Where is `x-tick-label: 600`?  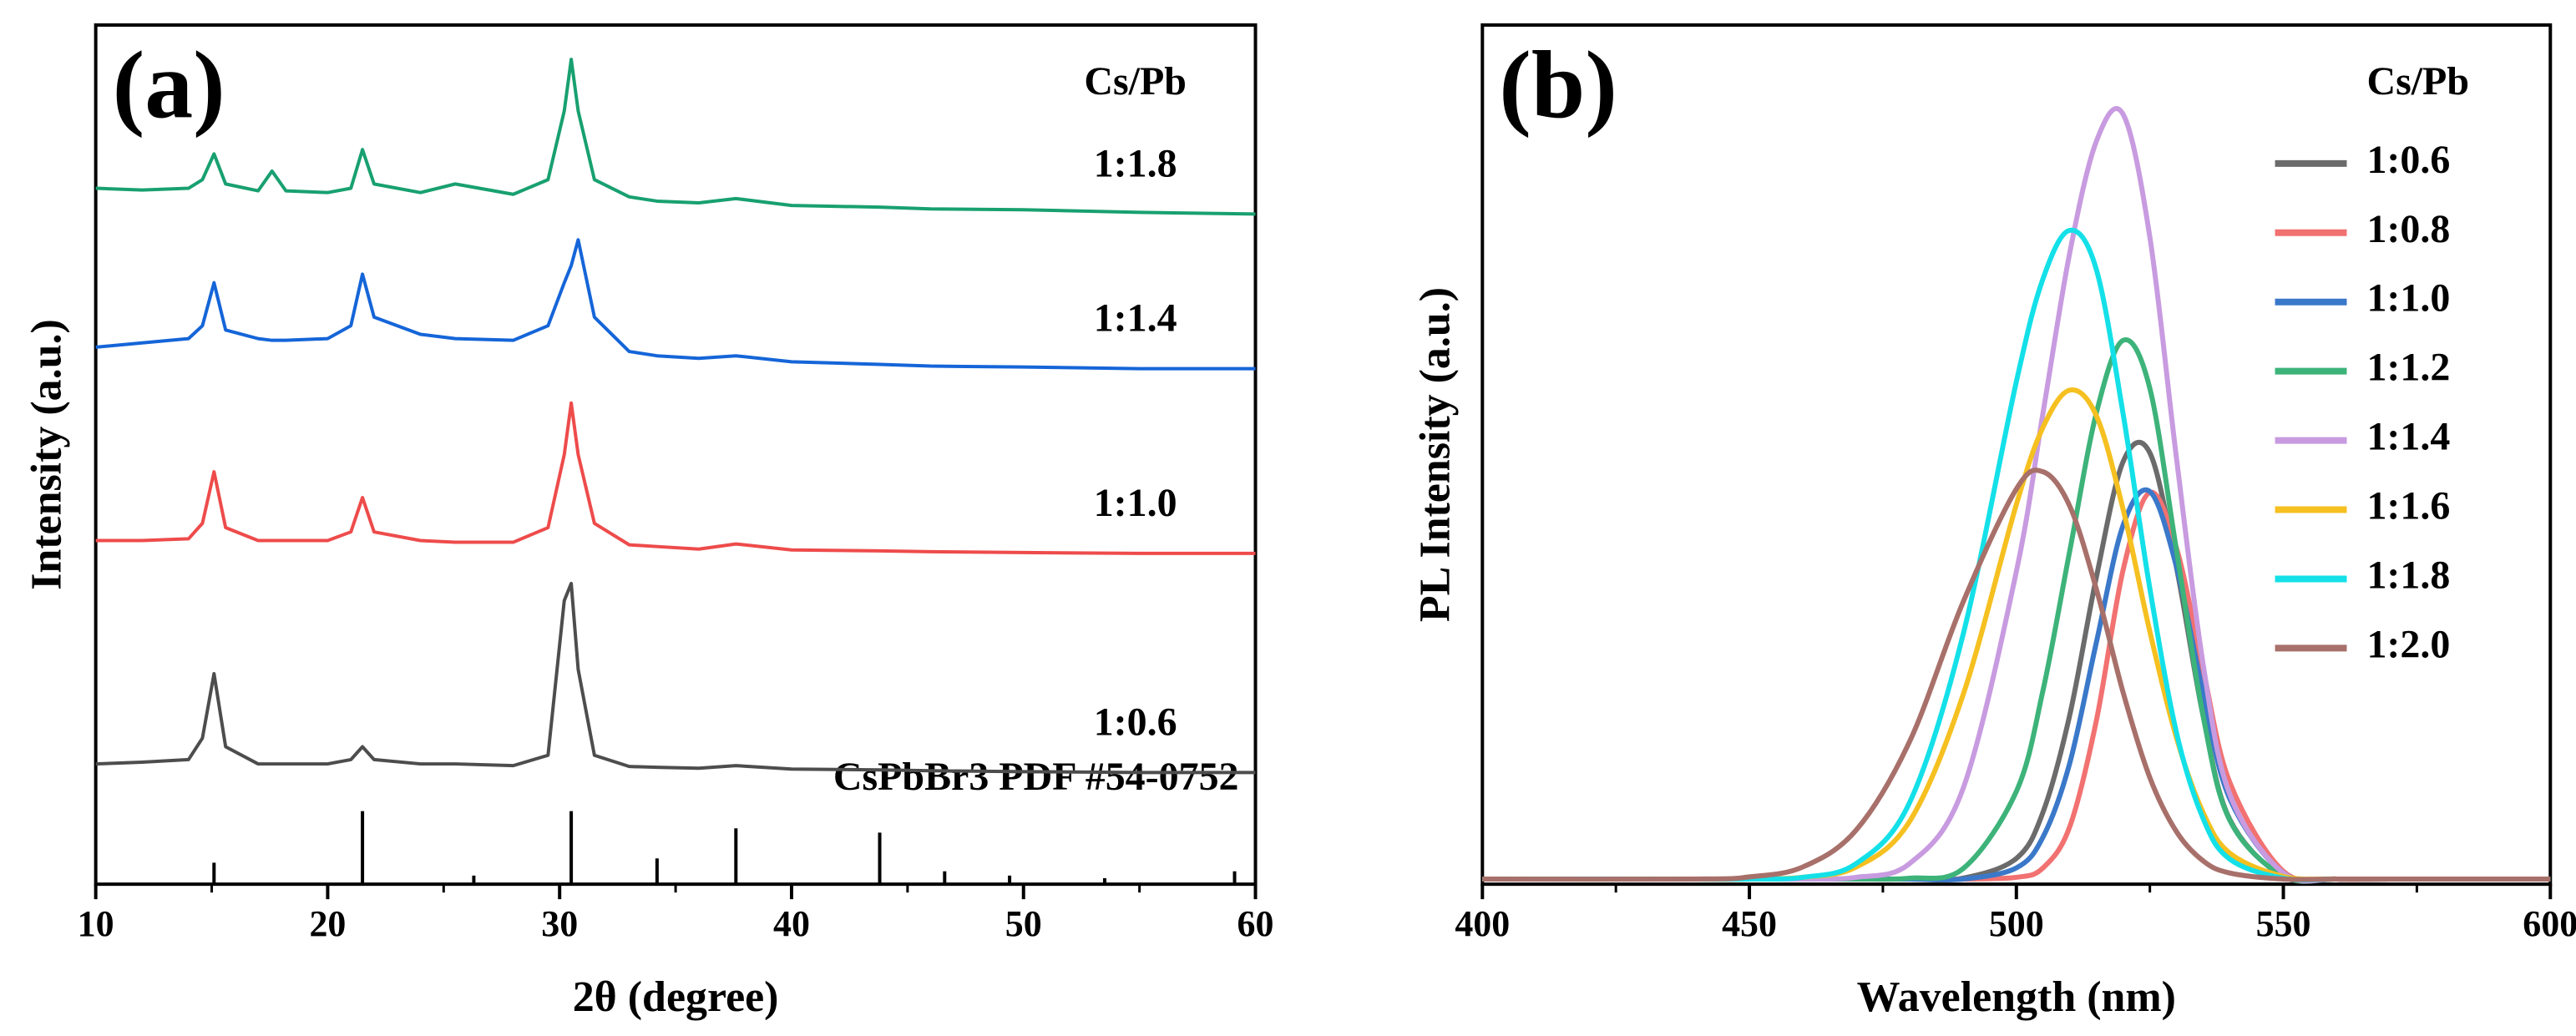
x-tick-label: 600 is located at coordinates (2549, 923).